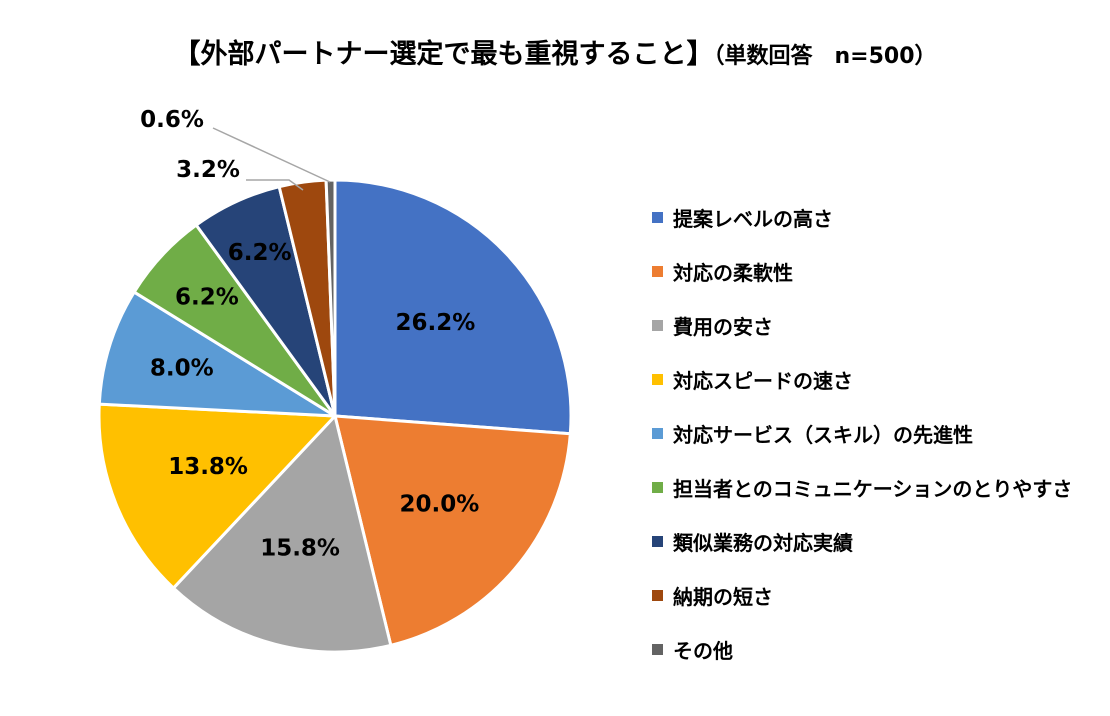 This screenshot has width=1110, height=716. What do you see at coordinates (862, 379) in the screenshot?
I see `legend-item-4: 対応スピードの速さ` at bounding box center [862, 379].